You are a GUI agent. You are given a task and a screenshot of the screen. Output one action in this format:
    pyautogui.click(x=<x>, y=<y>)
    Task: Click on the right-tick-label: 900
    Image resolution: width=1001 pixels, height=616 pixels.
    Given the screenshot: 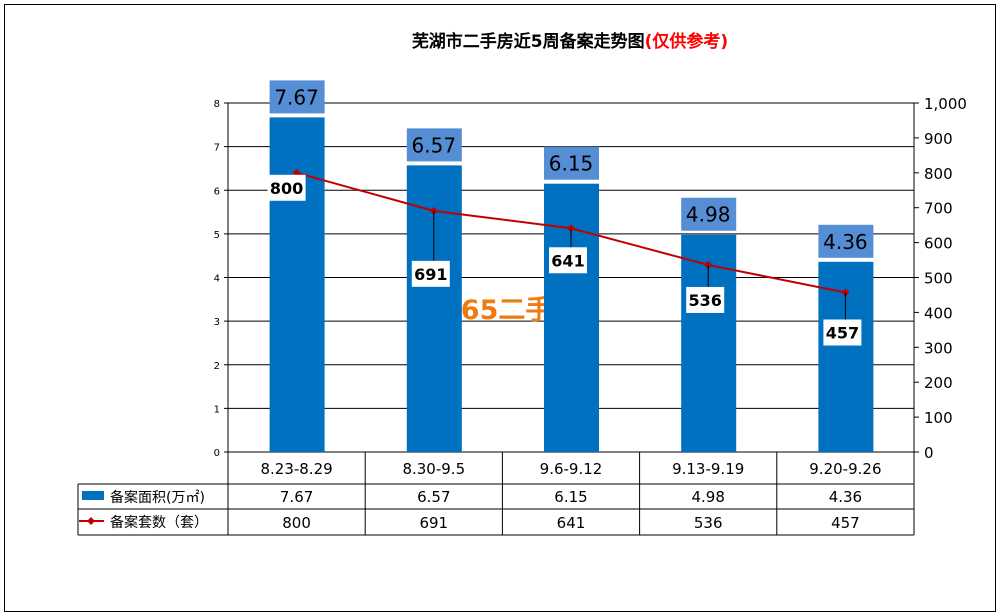 What is the action you would take?
    pyautogui.click(x=938, y=139)
    